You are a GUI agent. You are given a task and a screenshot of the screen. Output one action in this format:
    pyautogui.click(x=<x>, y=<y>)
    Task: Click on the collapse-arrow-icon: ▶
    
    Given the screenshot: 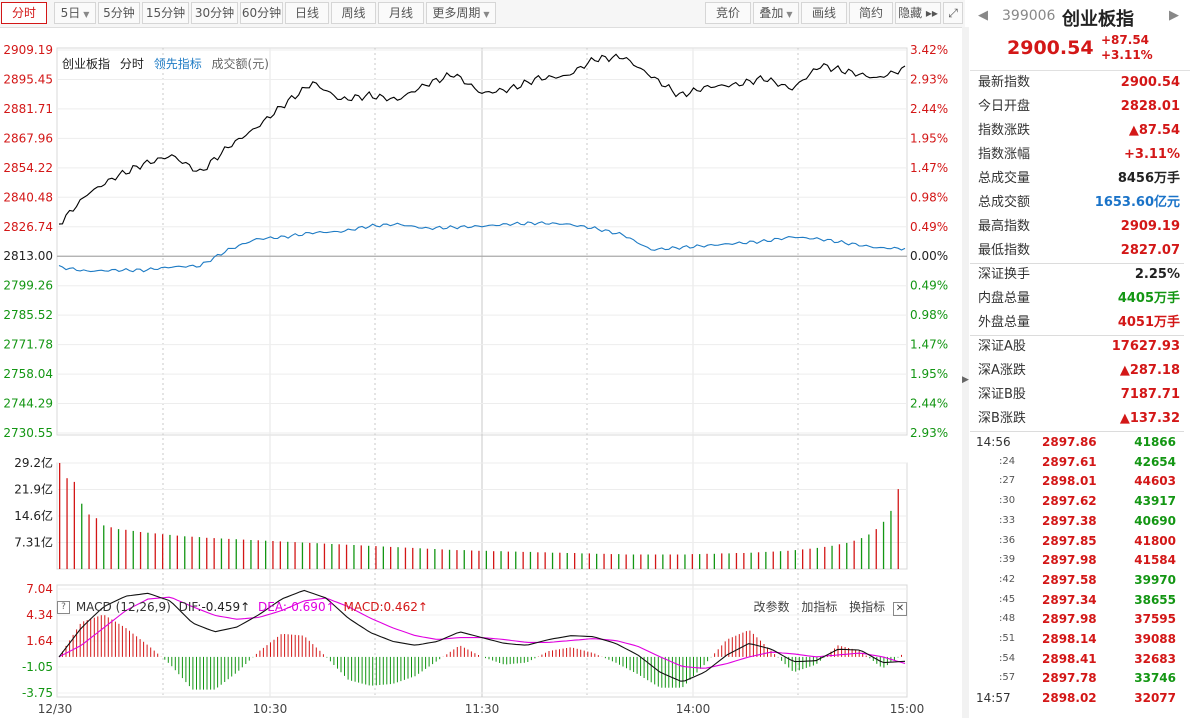 What is the action you would take?
    pyautogui.click(x=965, y=380)
    